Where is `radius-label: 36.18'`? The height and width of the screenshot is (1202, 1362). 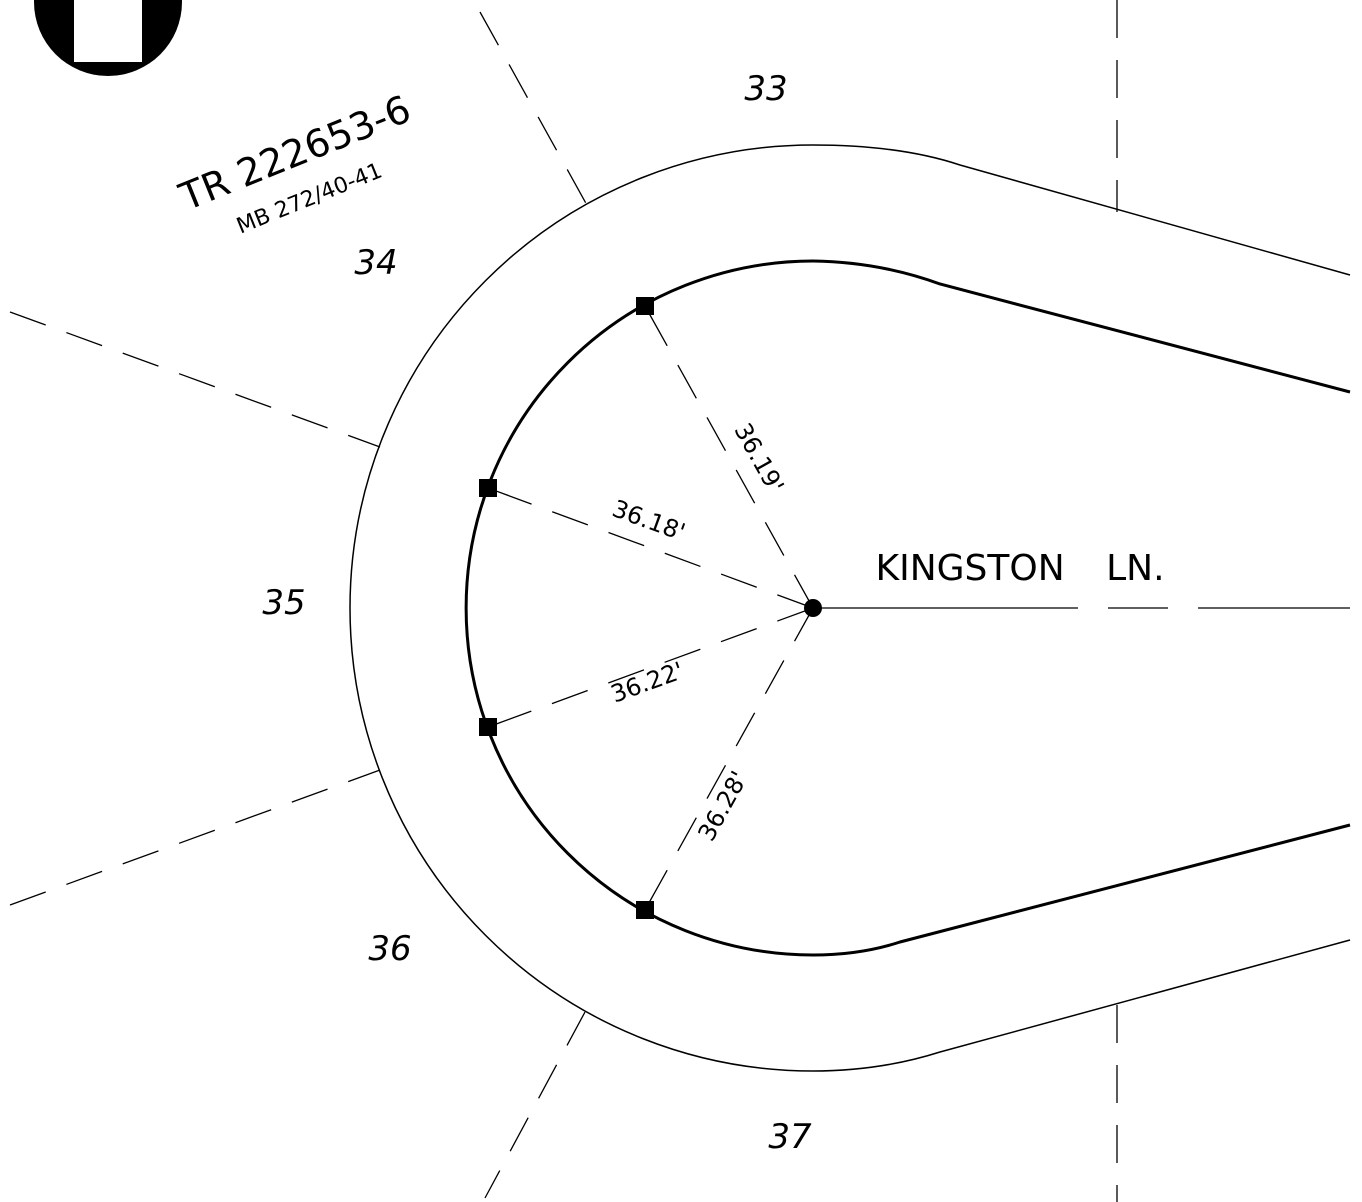
radius-label: 36.18' is located at coordinates (649, 520).